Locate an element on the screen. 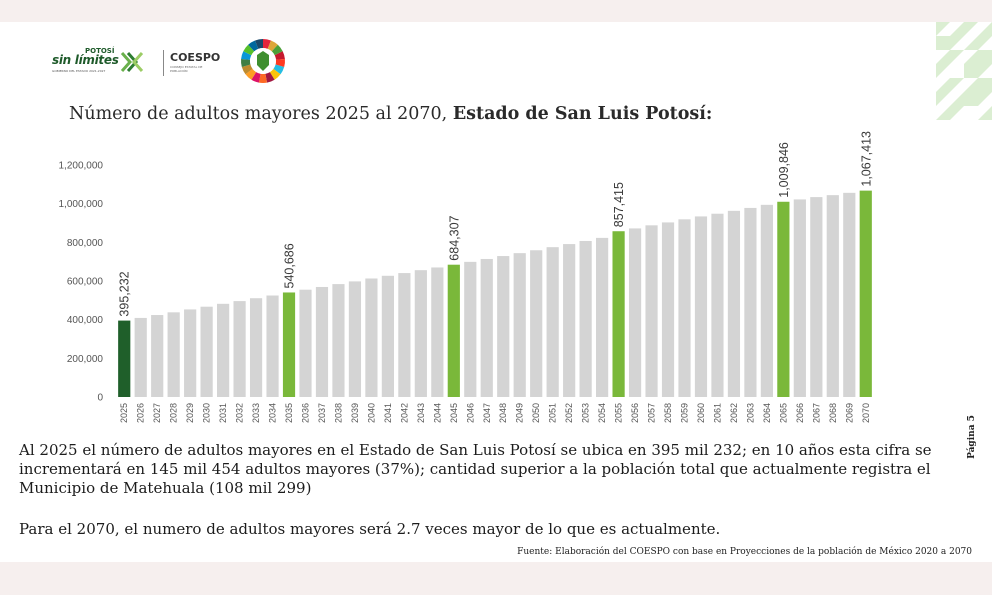 The image size is (992, 595). x-tick-label: 2044 is located at coordinates (437, 413).